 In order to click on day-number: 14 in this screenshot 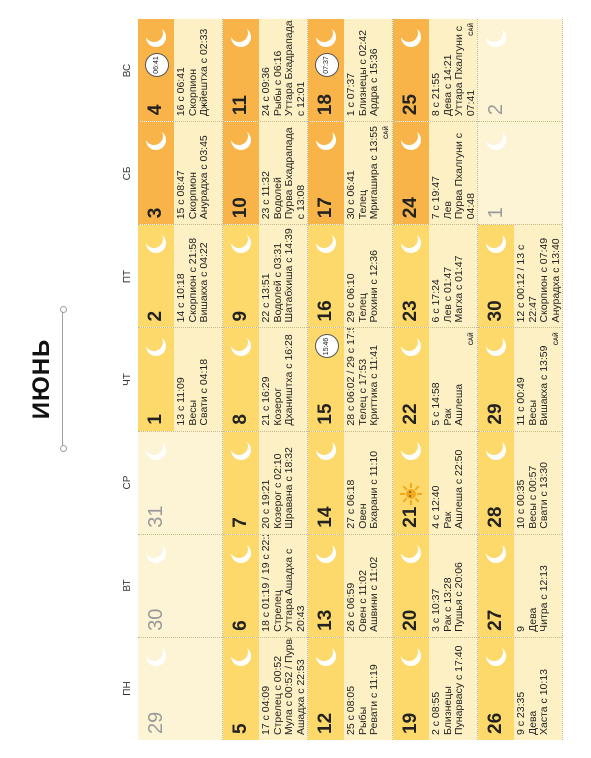, I will do `click(325, 517)`.